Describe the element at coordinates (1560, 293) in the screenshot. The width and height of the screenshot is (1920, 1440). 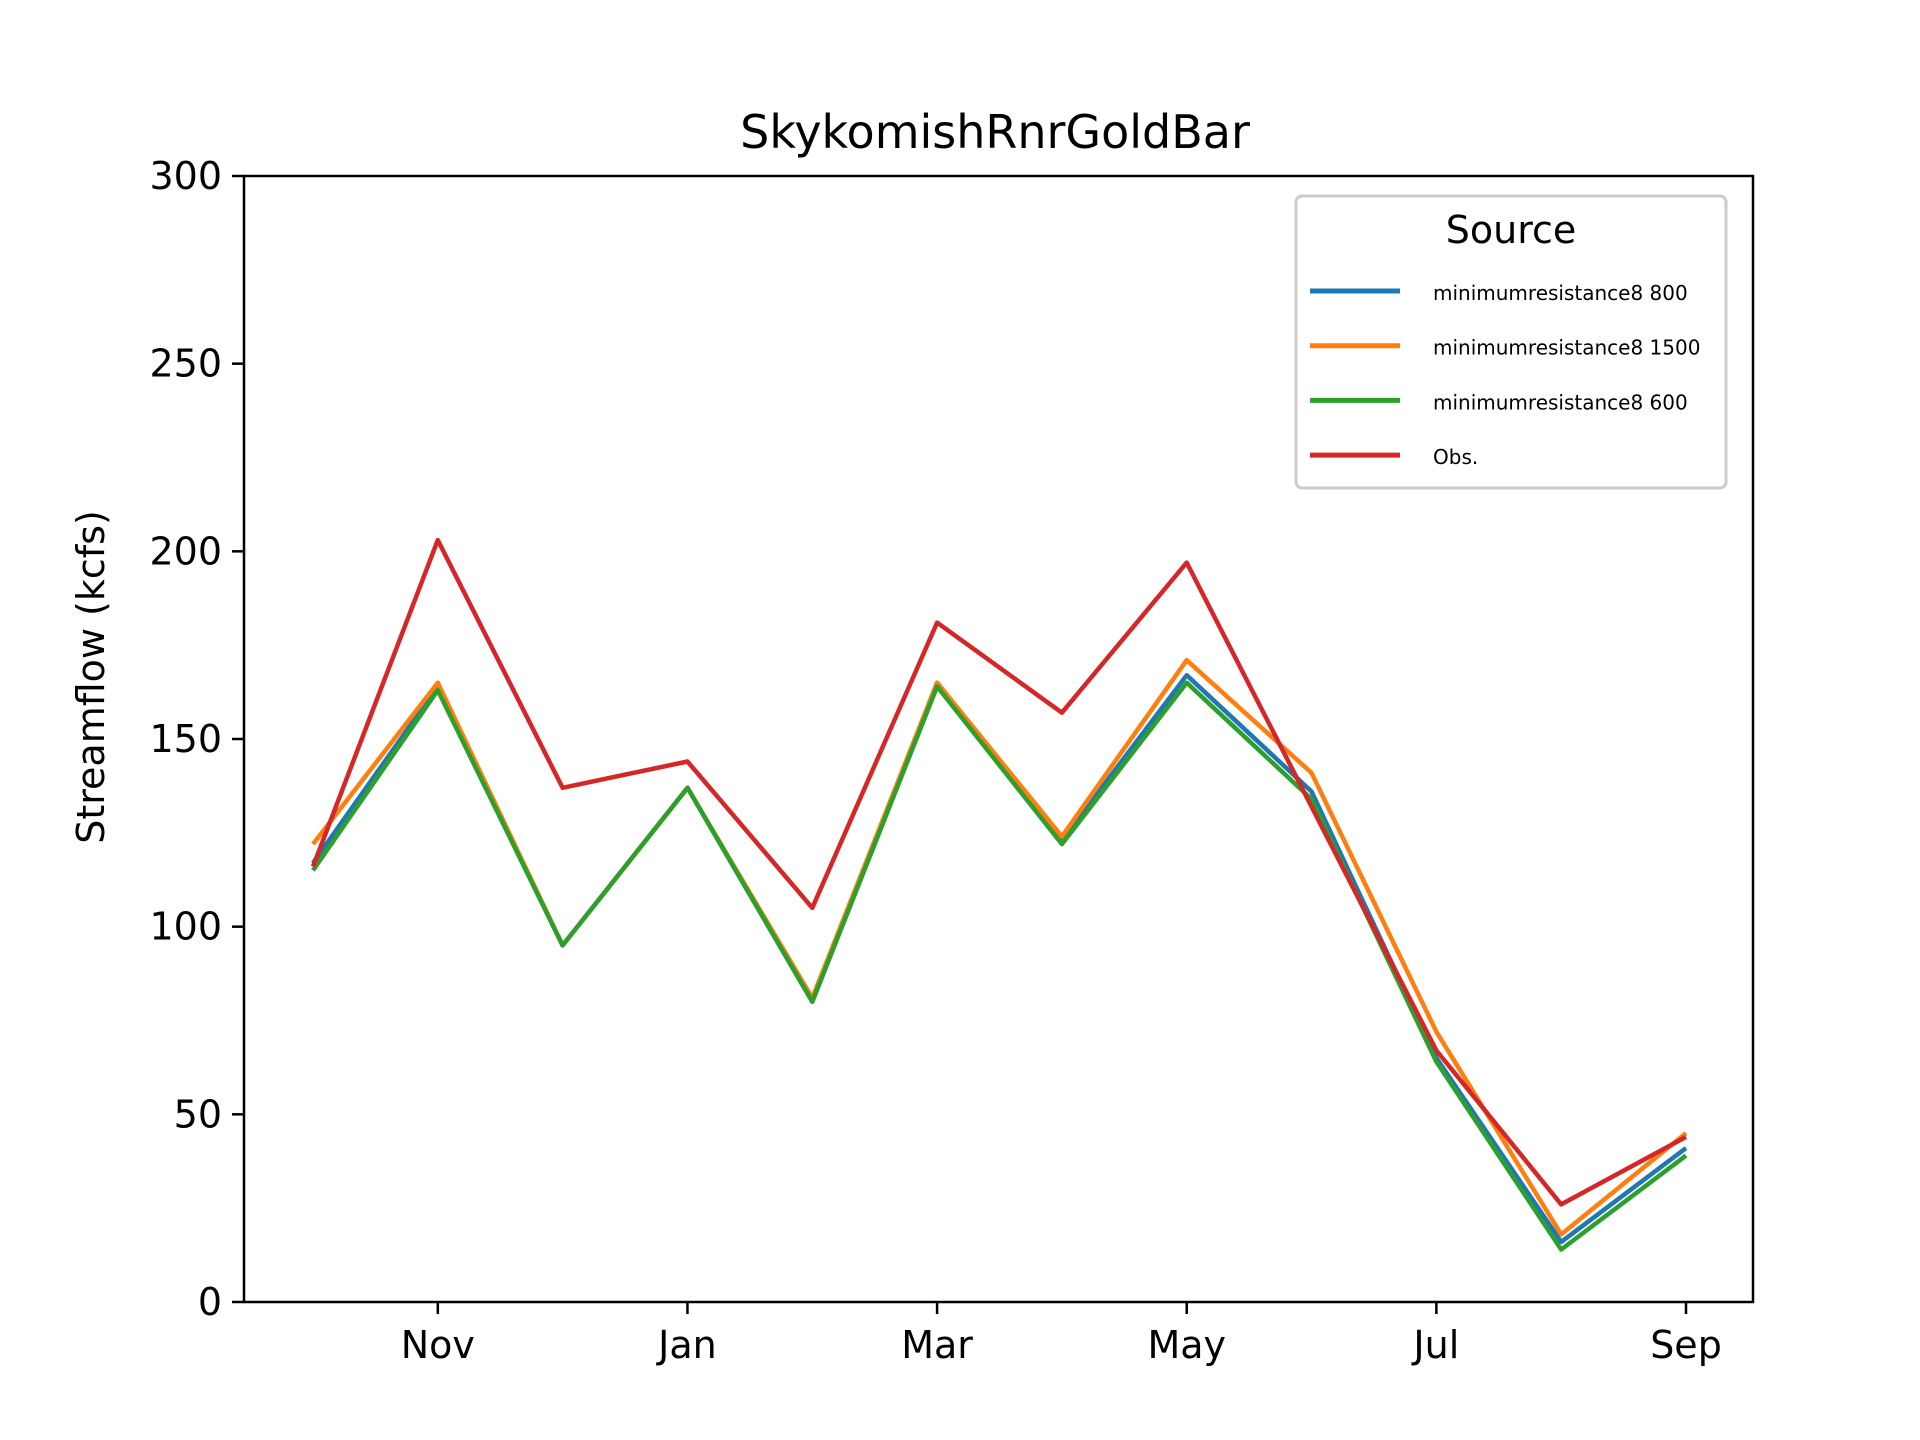
I see `legend-label-0: minimumresistance8 800` at that location.